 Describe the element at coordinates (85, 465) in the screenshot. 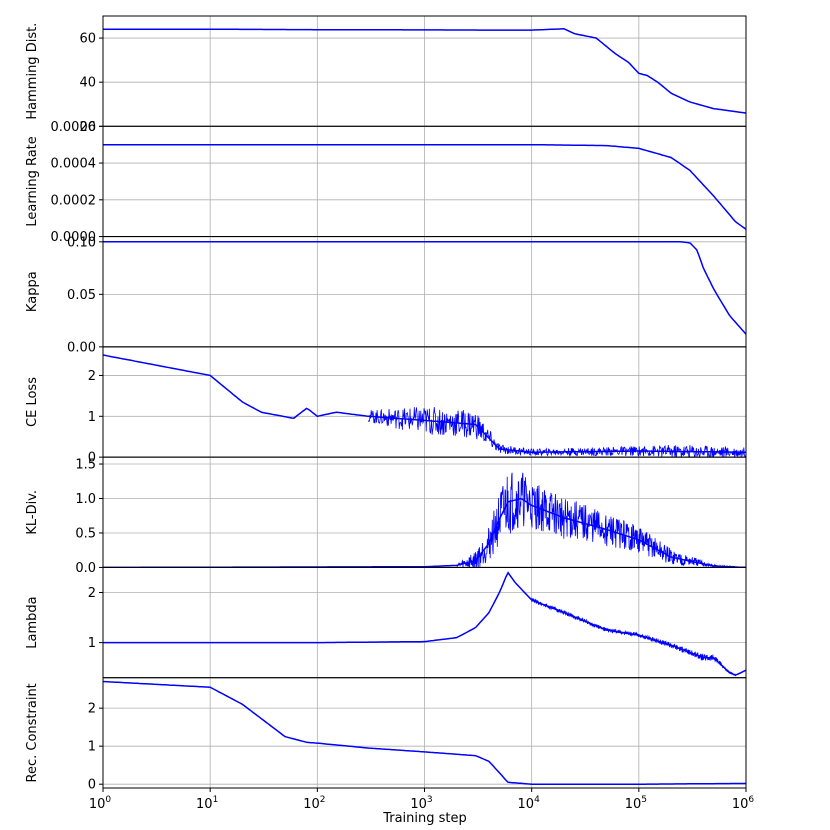

I see `y-tick-label: 1.5` at that location.